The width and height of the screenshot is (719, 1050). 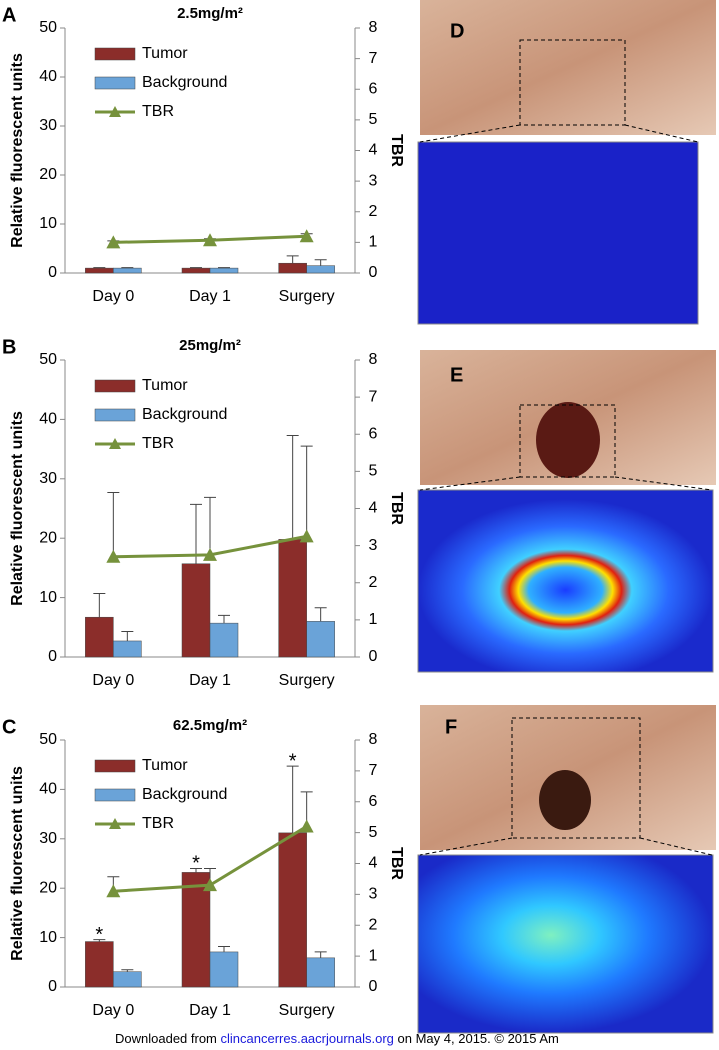 I want to click on chart-title: 62.5mg/m², so click(x=210, y=725).